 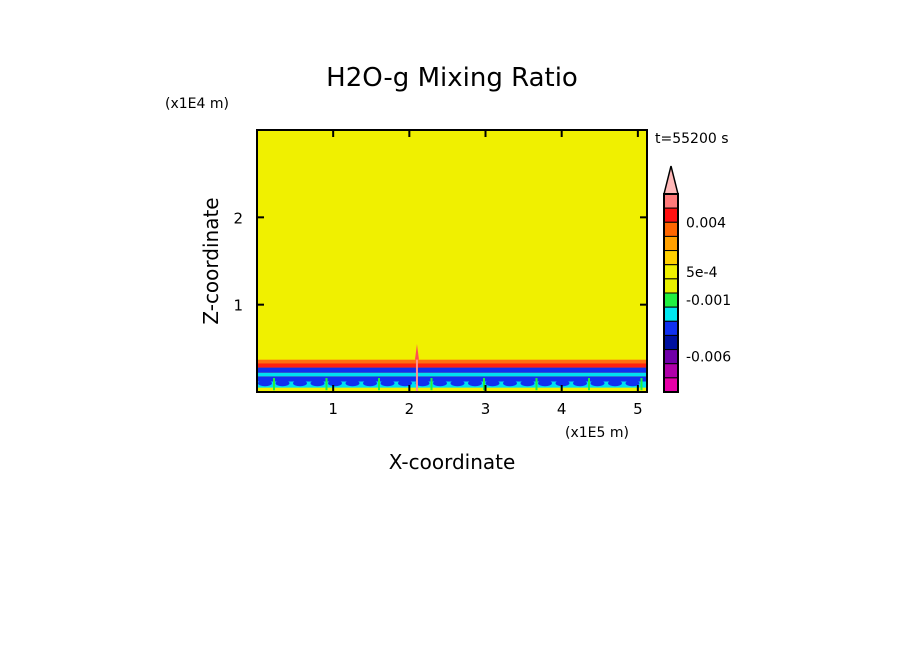 What do you see at coordinates (597, 433) in the screenshot?
I see `x-unit-label: (x1E5 m)` at bounding box center [597, 433].